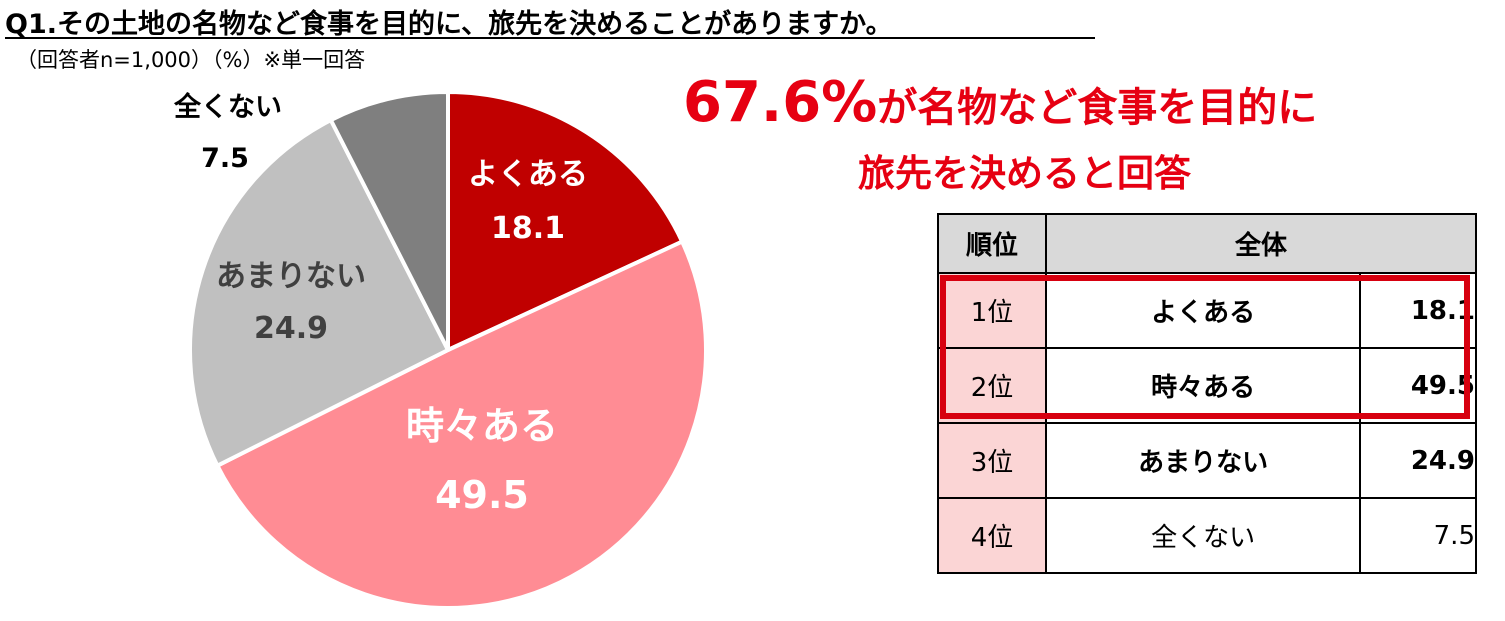  I want to click on pie-slice-value-1: 18.1, so click(528, 228).